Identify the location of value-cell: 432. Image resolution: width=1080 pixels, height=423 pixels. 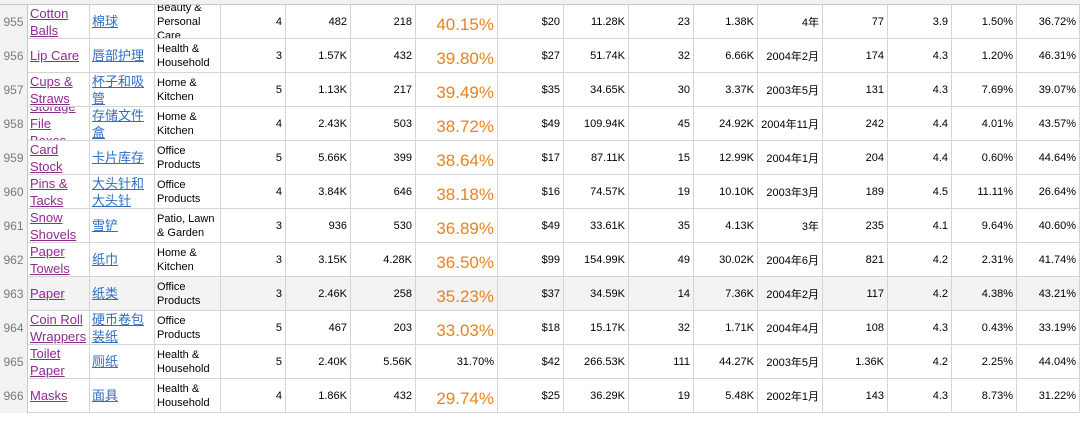
(383, 396).